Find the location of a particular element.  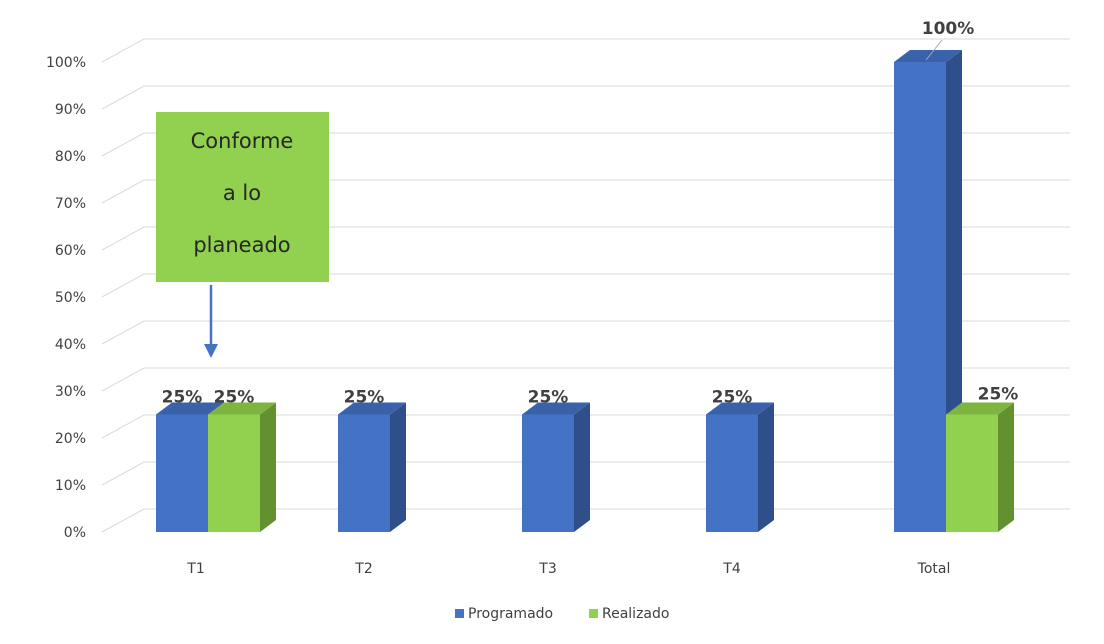

y-tick-label: 20% is located at coordinates (70, 439).